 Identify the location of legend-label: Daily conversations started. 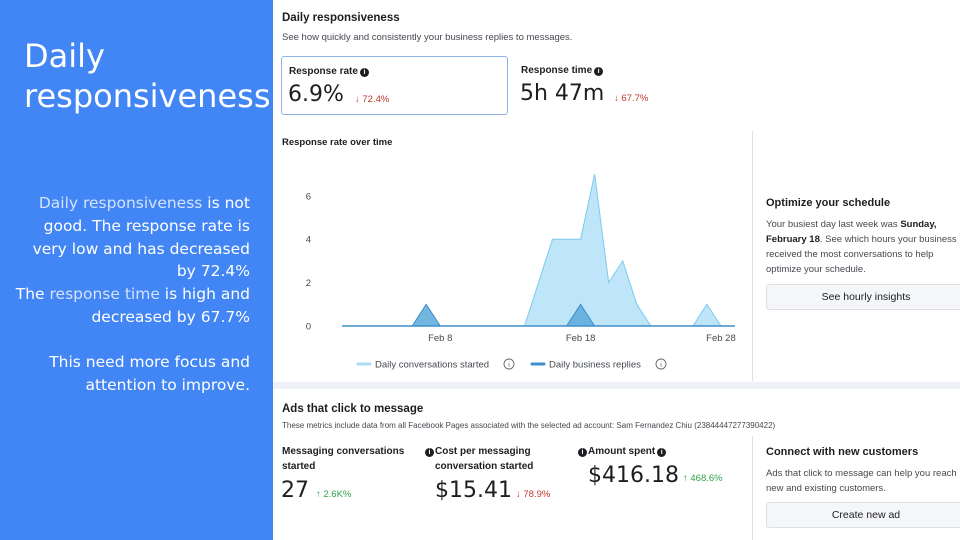
(432, 365).